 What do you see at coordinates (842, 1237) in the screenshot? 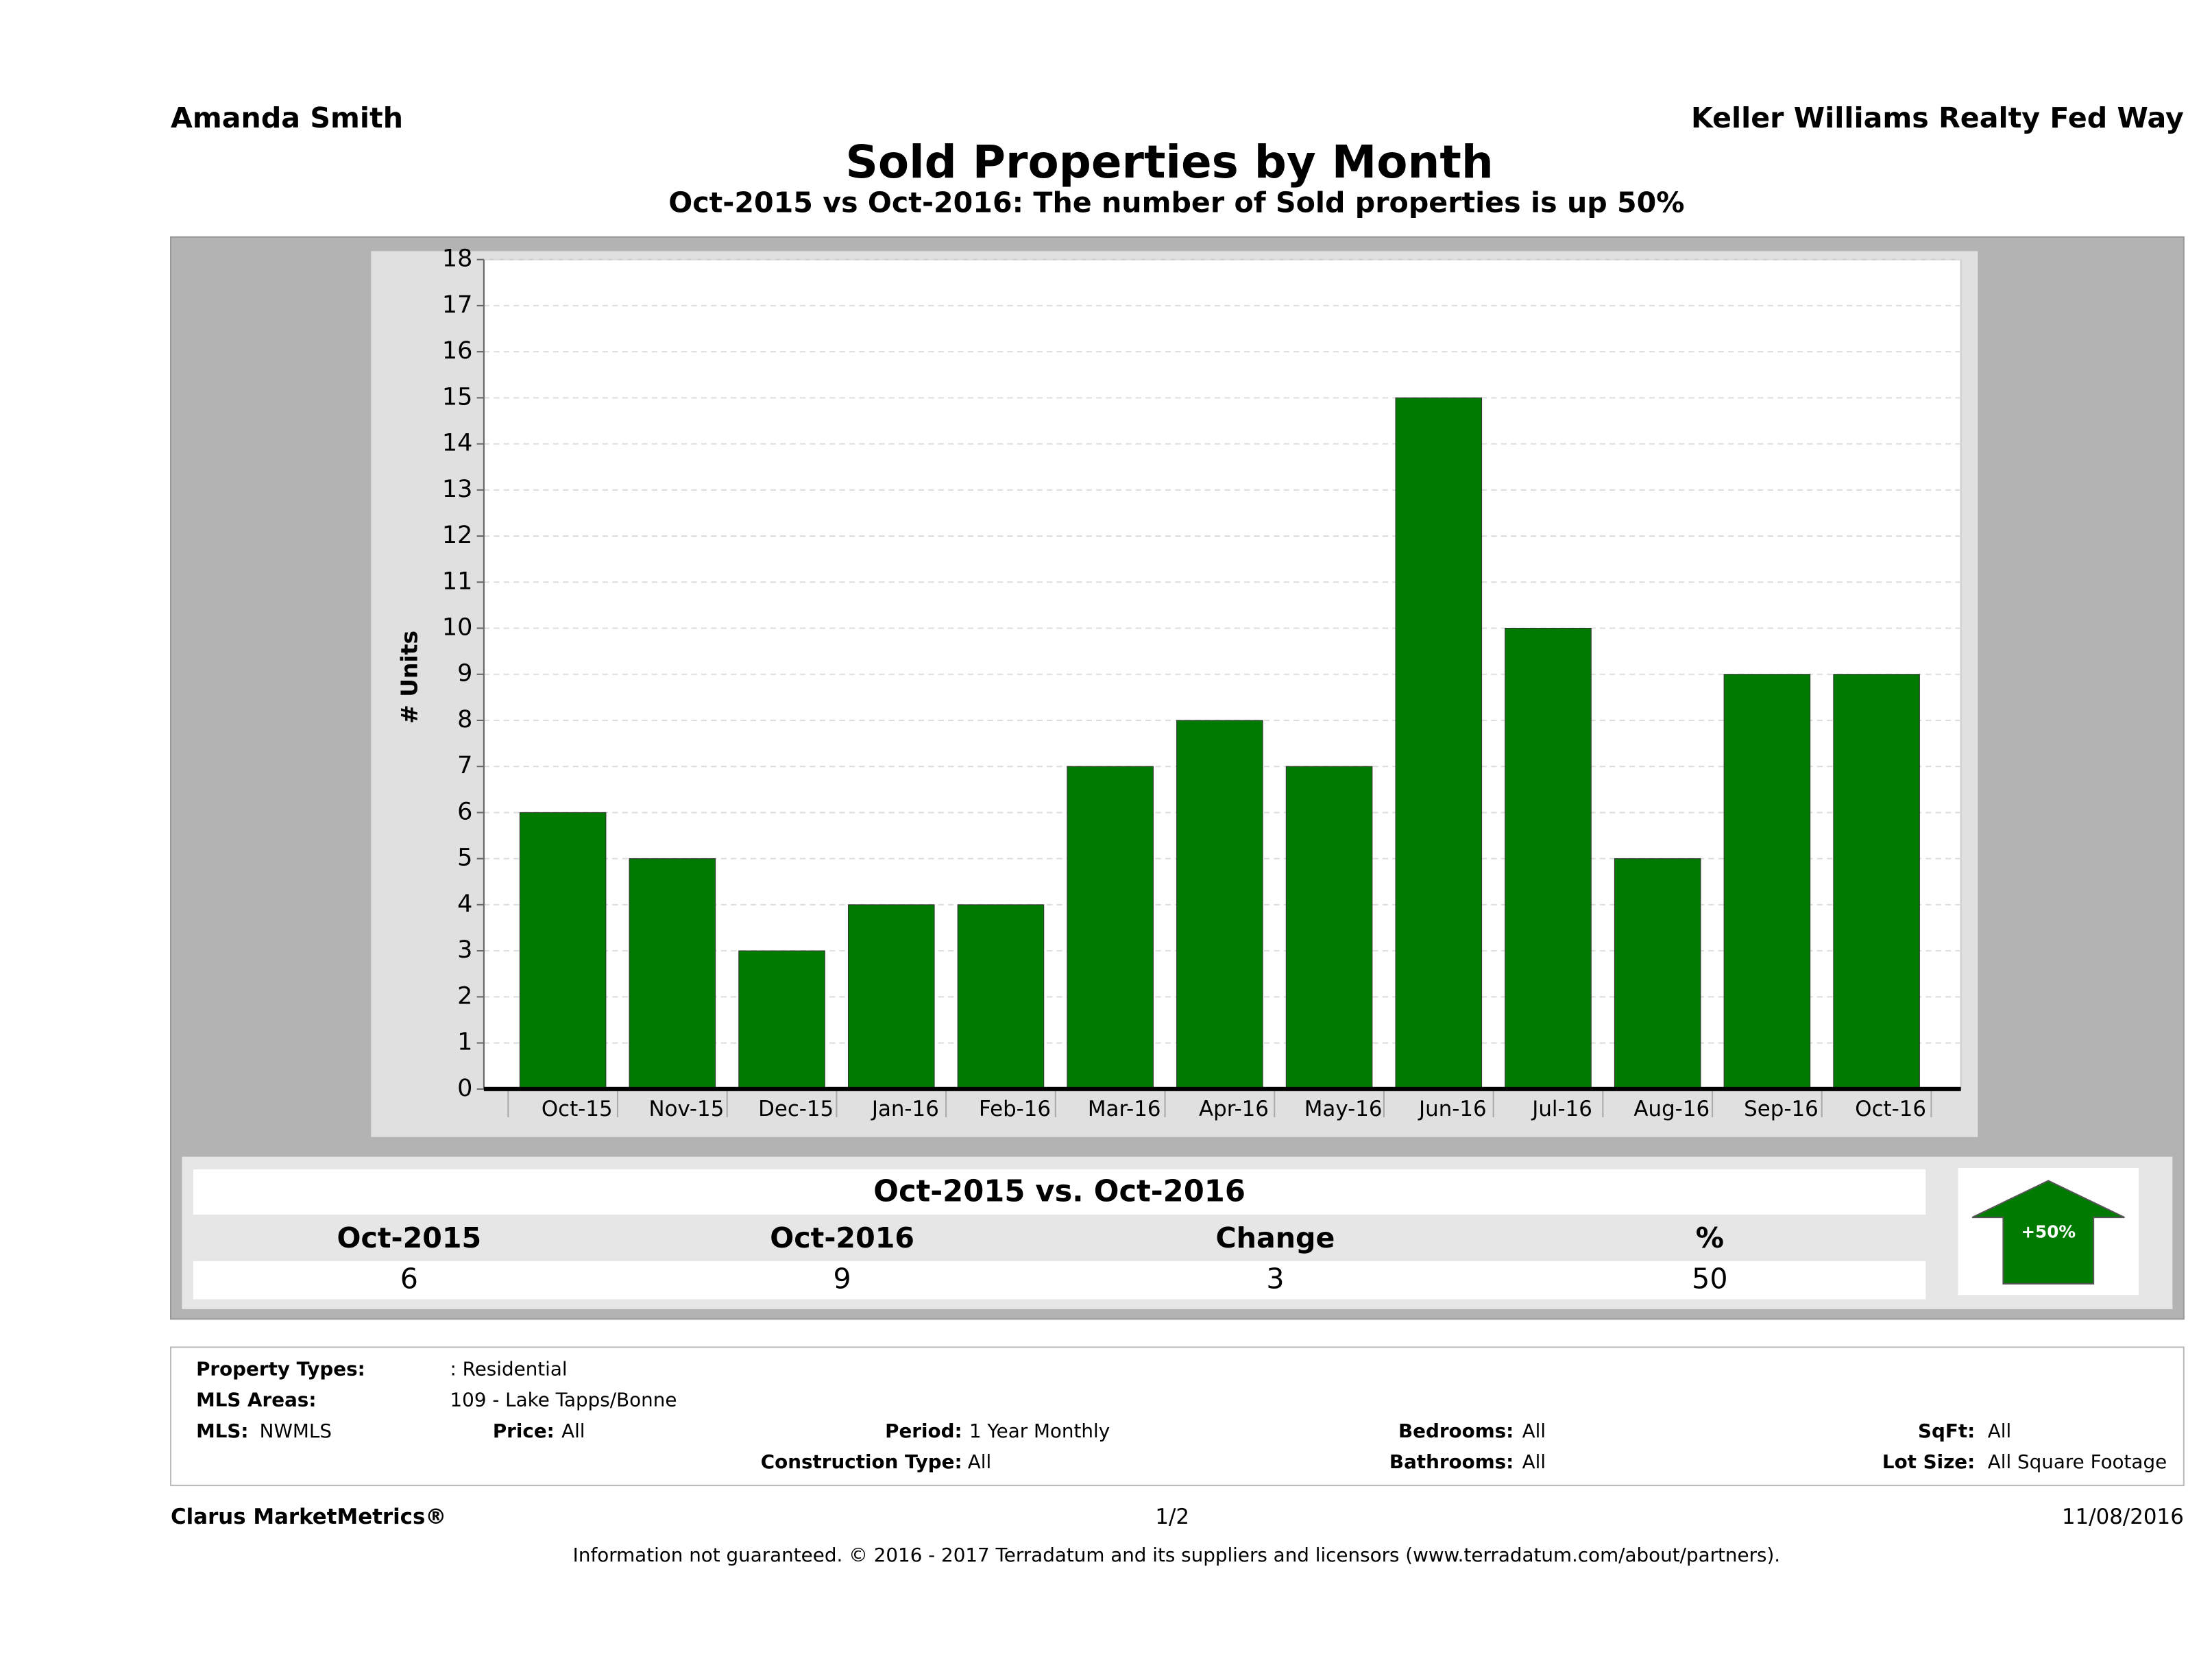
I see `summary-header: Oct-2016` at bounding box center [842, 1237].